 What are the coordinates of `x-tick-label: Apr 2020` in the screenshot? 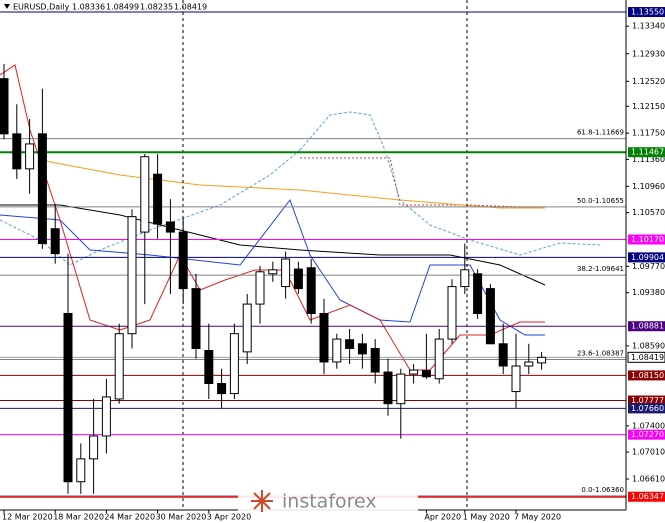 It's located at (442, 517).